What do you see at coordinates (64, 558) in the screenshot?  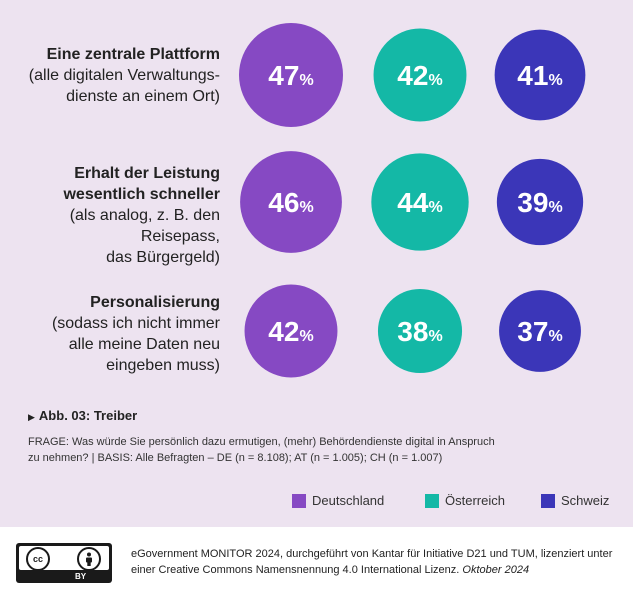 I see `cc-badge-box: cc` at bounding box center [64, 558].